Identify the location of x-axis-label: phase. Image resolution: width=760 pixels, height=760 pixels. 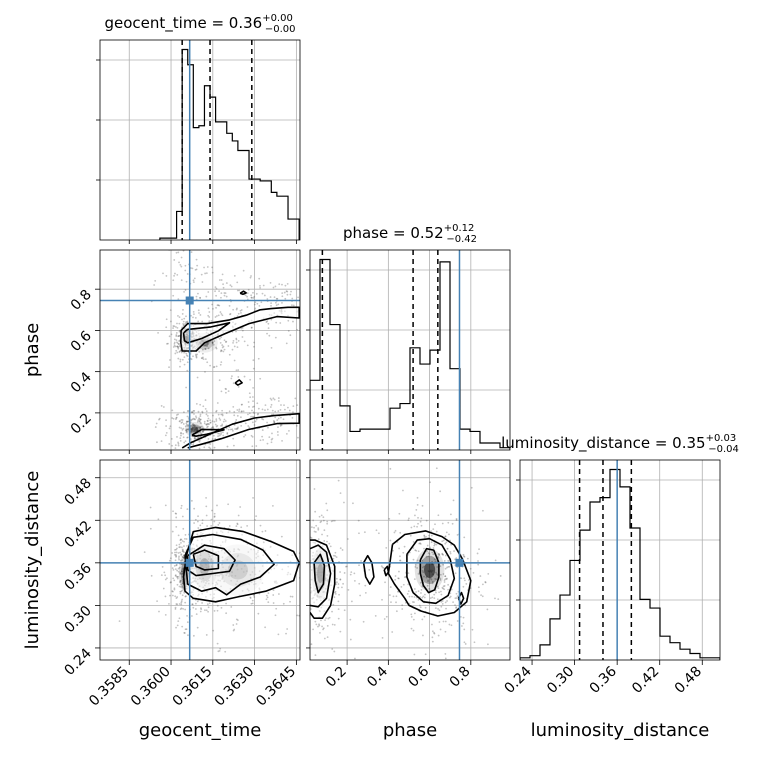
(410, 730).